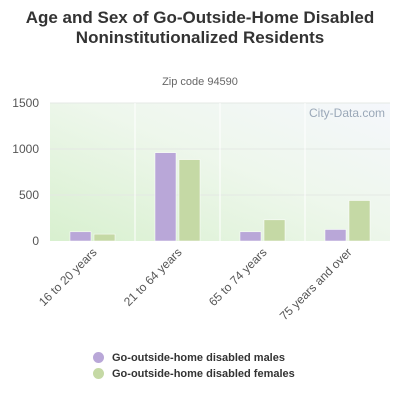 Image resolution: width=400 pixels, height=400 pixels. What do you see at coordinates (35, 241) in the screenshot?
I see `y-tick-label: 0` at bounding box center [35, 241].